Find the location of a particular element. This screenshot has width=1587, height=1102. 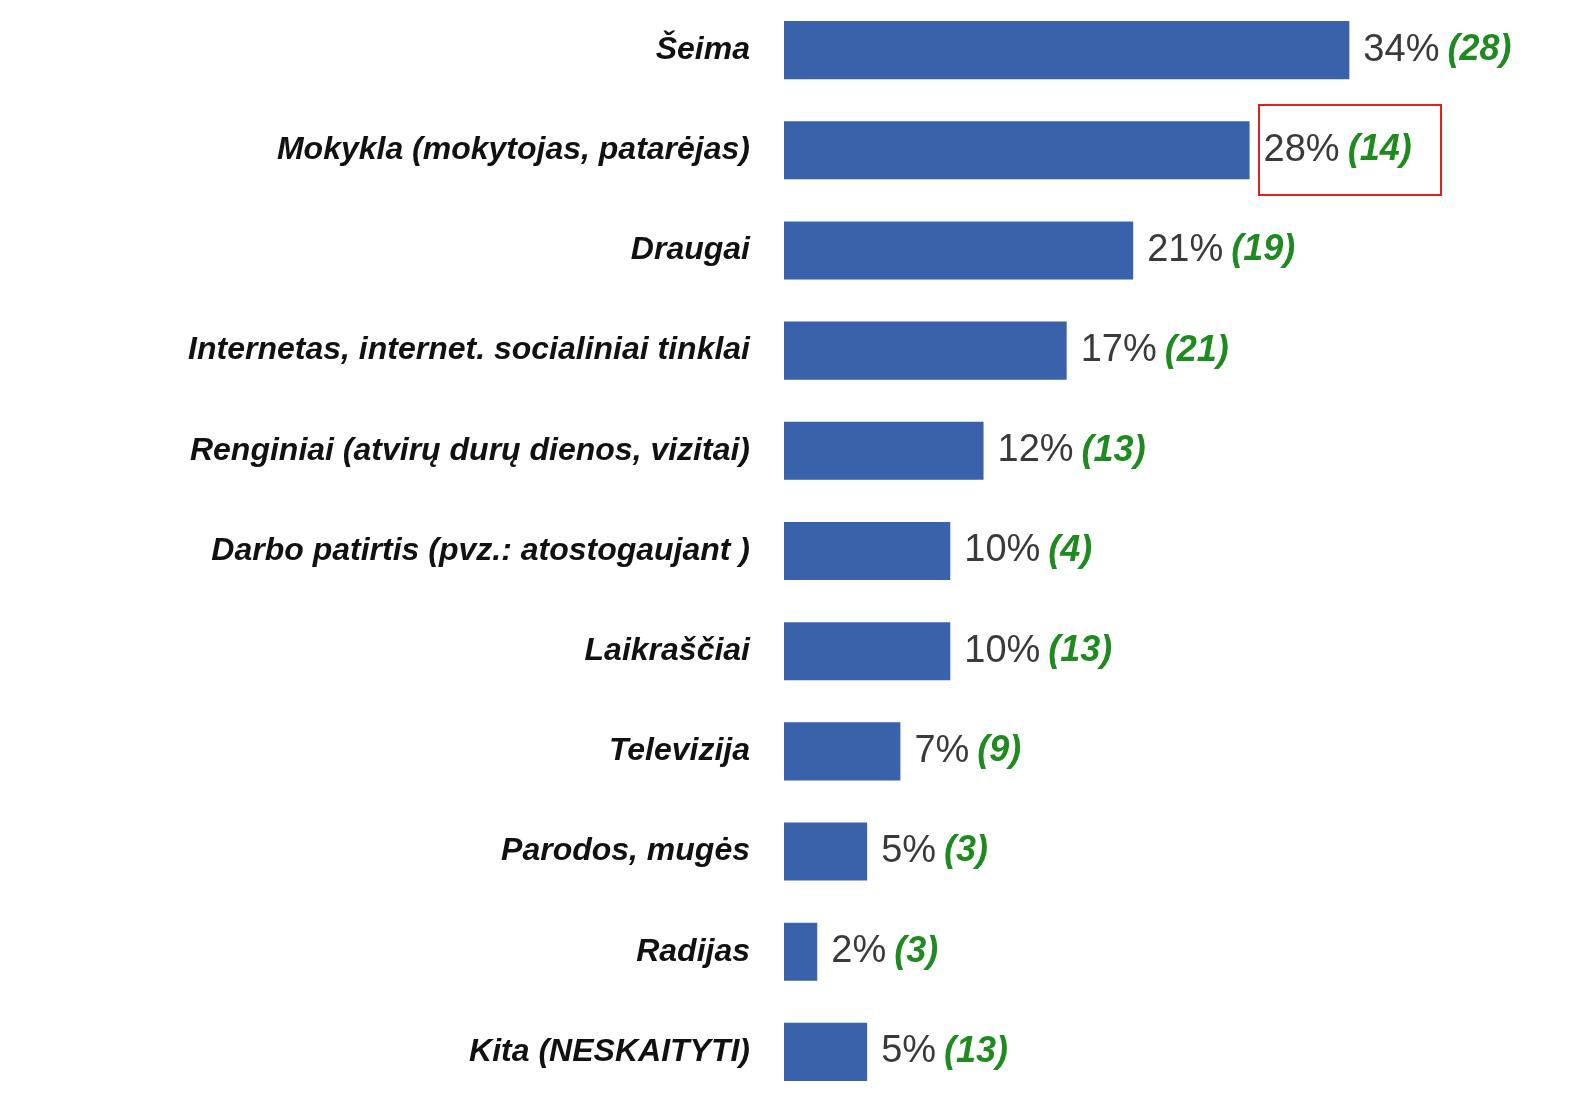

text: (28) is located at coordinates (1479, 48).